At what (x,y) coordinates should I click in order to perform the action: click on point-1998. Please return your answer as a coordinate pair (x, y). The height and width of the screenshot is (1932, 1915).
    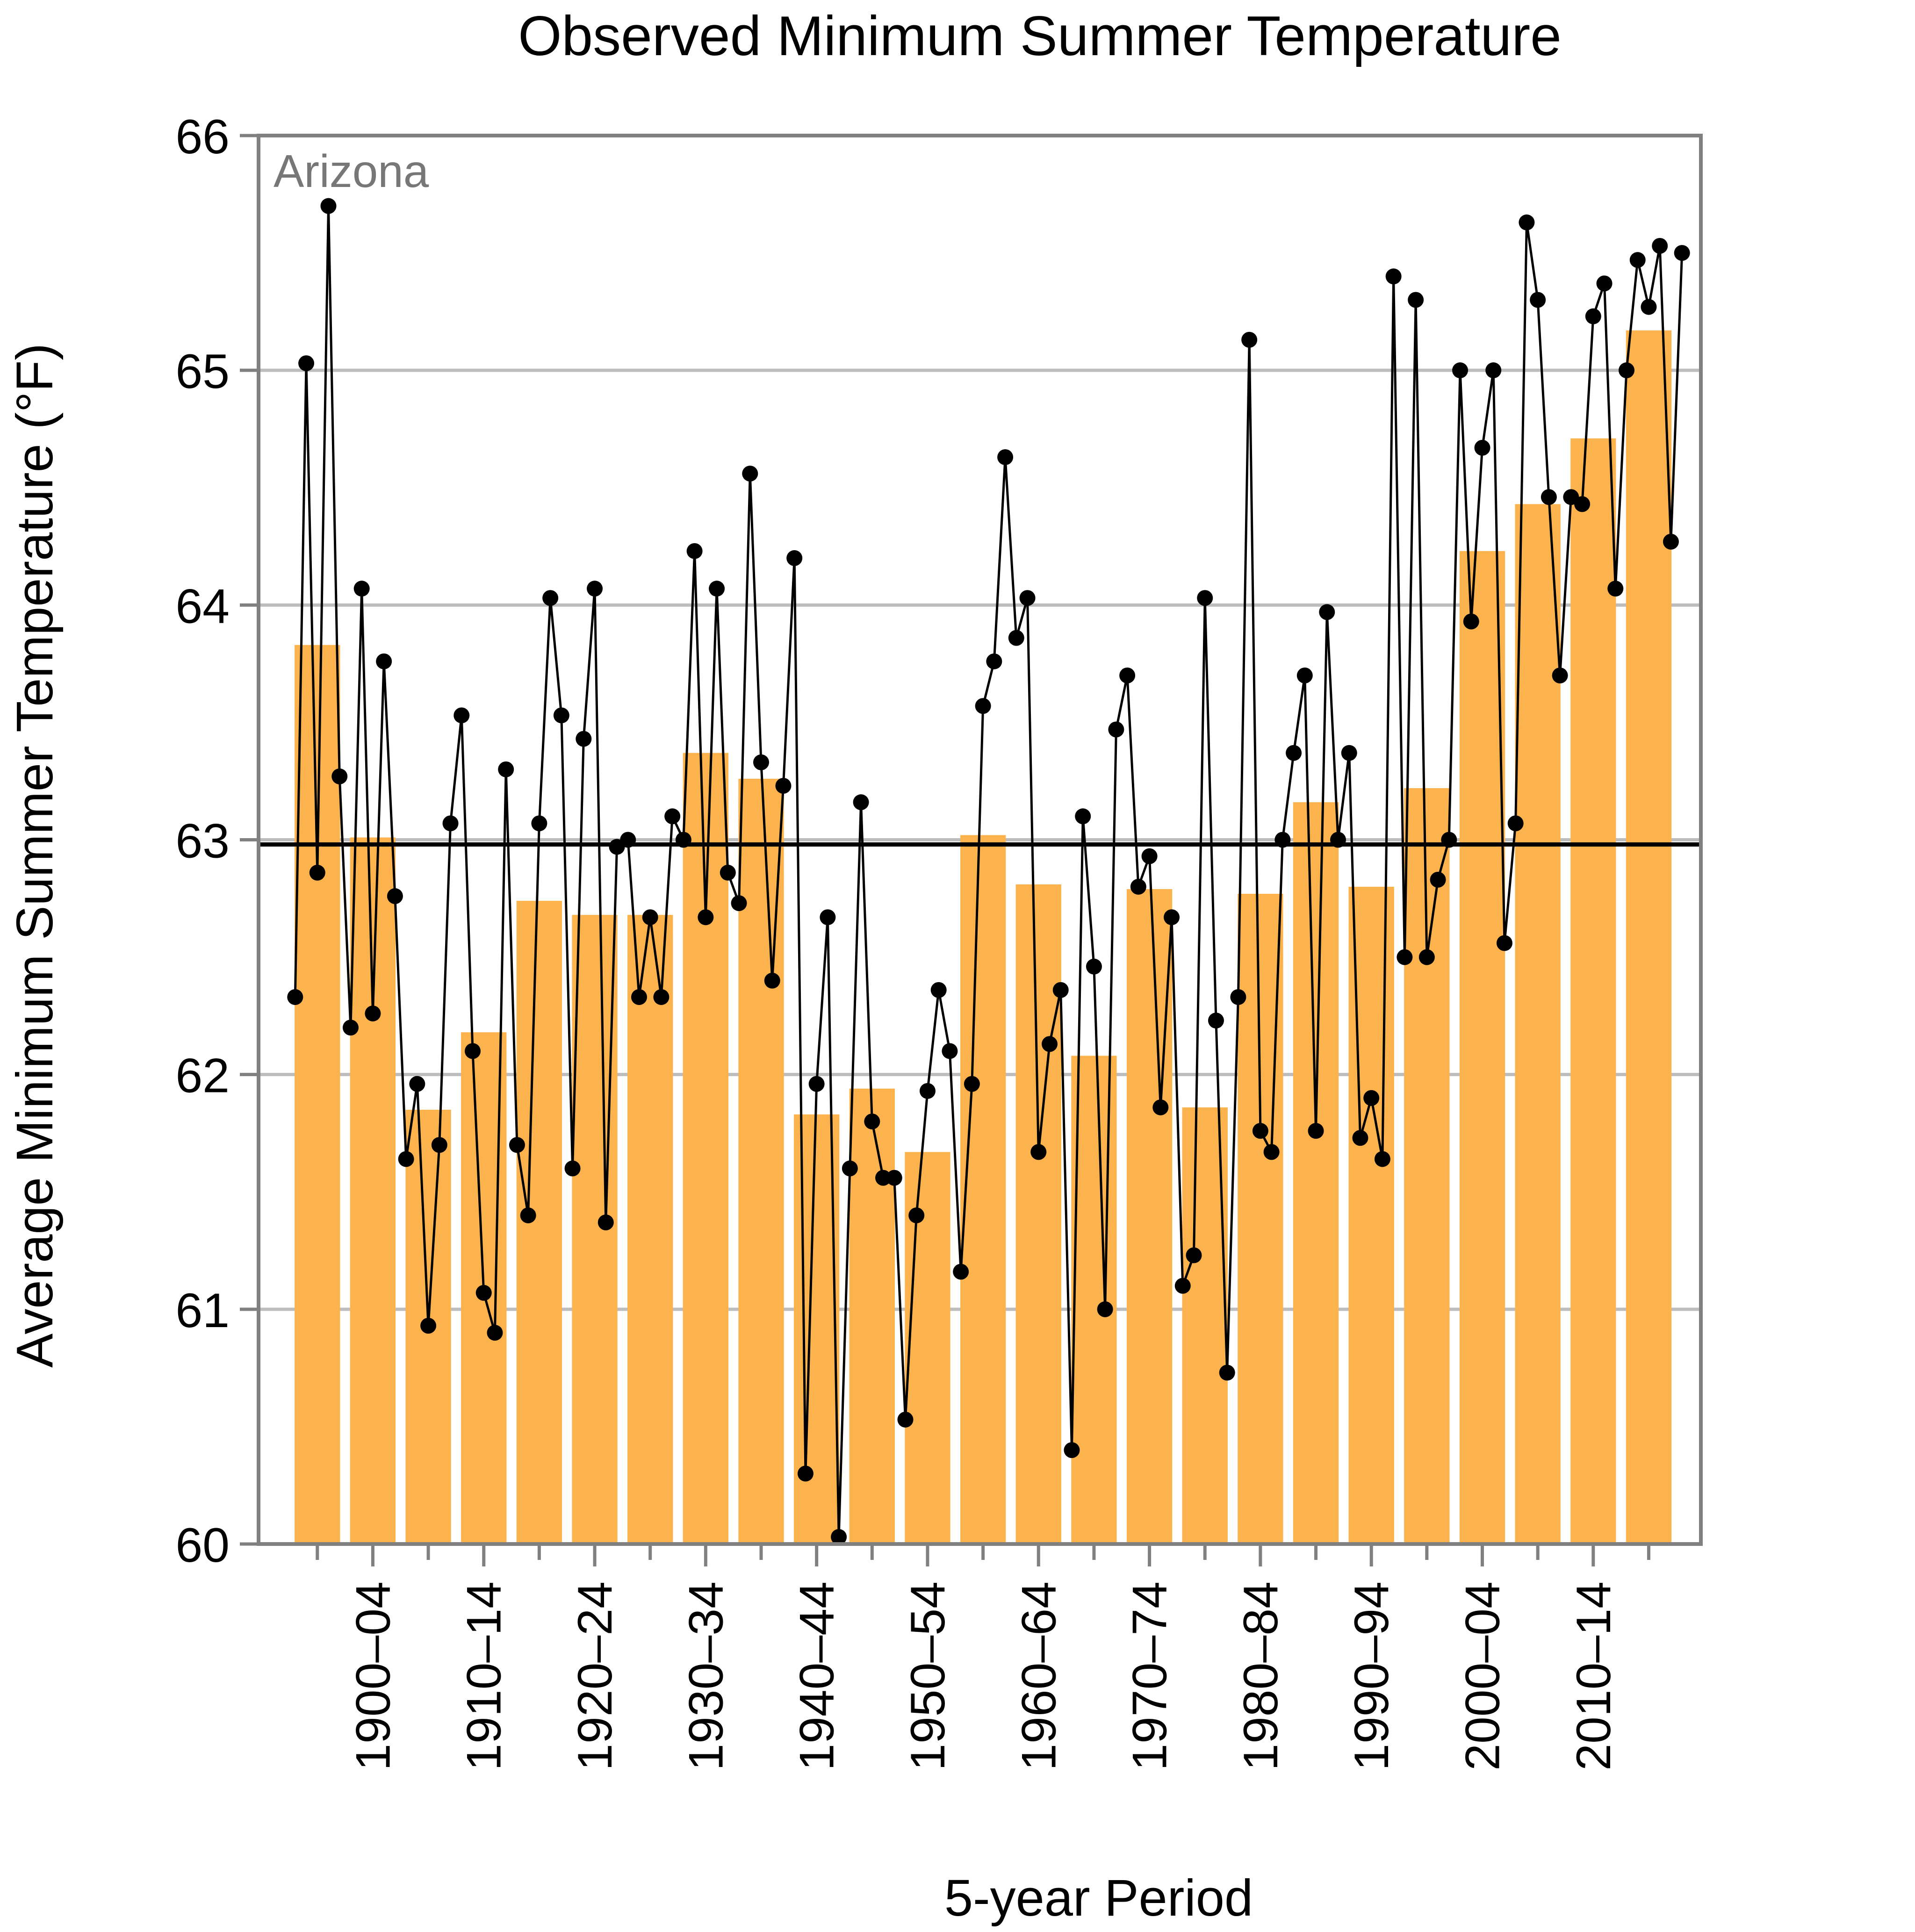
    Looking at the image, I should click on (1438, 879).